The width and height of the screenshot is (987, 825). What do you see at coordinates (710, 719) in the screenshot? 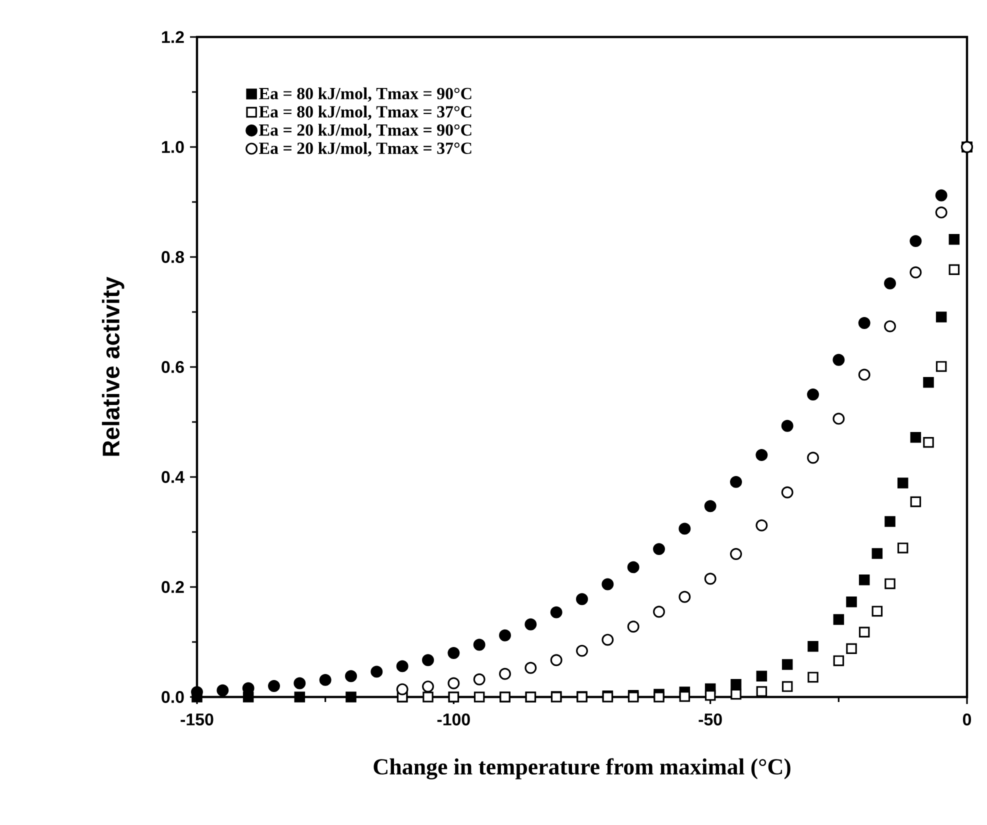
I see `x-tick-label: -50` at bounding box center [710, 719].